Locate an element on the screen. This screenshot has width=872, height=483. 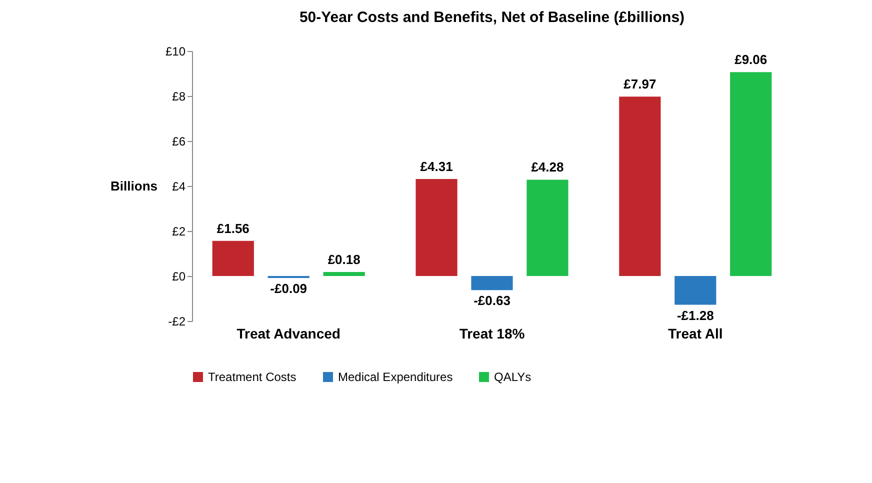
y-tick-label: £6 is located at coordinates (179, 141).